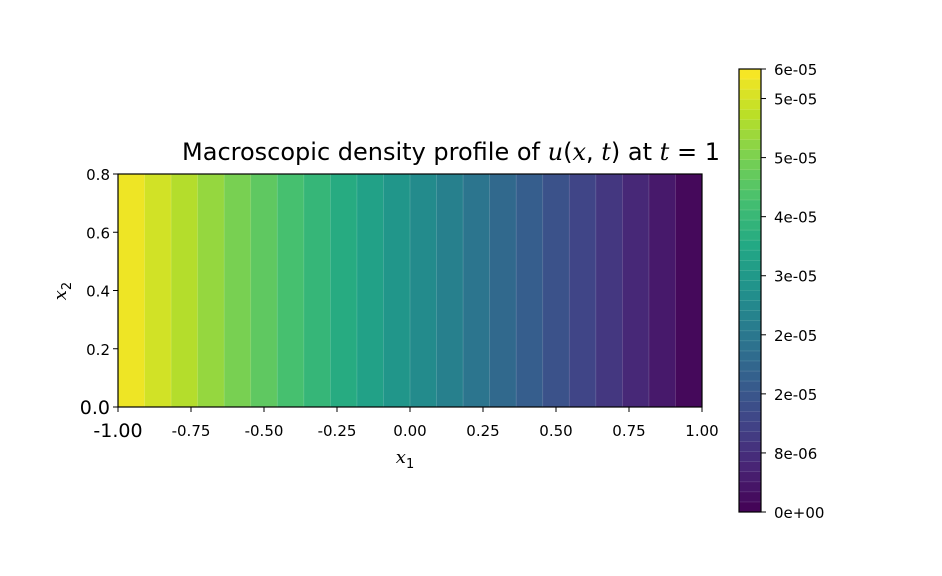 This screenshot has width=942, height=576. What do you see at coordinates (795, 277) in the screenshot?
I see `colorbar-tick-label: 3e-05` at bounding box center [795, 277].